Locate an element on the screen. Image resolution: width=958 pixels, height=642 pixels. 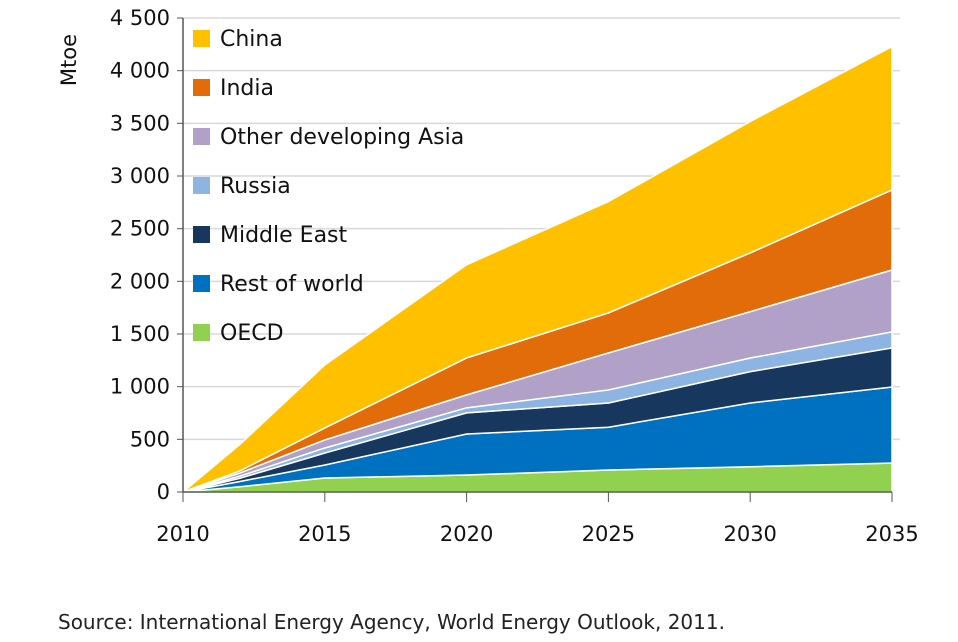
legend-item: Russia is located at coordinates (242, 186).